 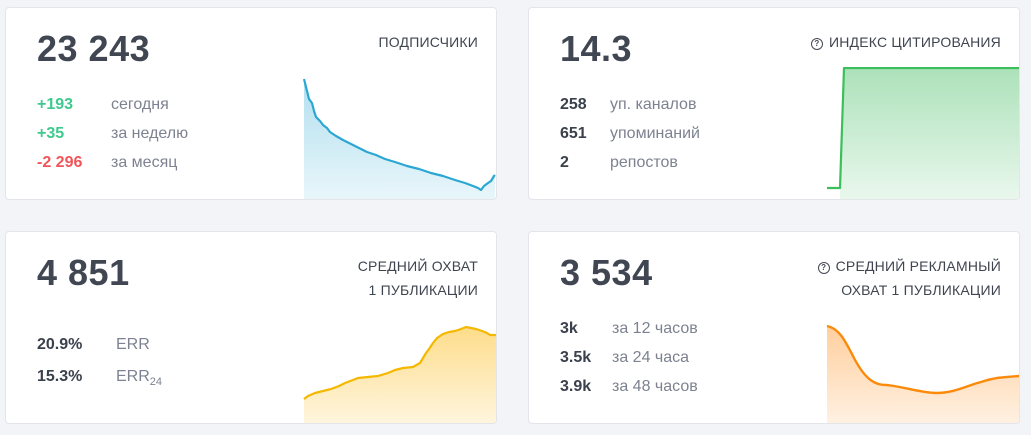 What do you see at coordinates (133, 344) in the screenshot?
I see `stat-label: ERR` at bounding box center [133, 344].